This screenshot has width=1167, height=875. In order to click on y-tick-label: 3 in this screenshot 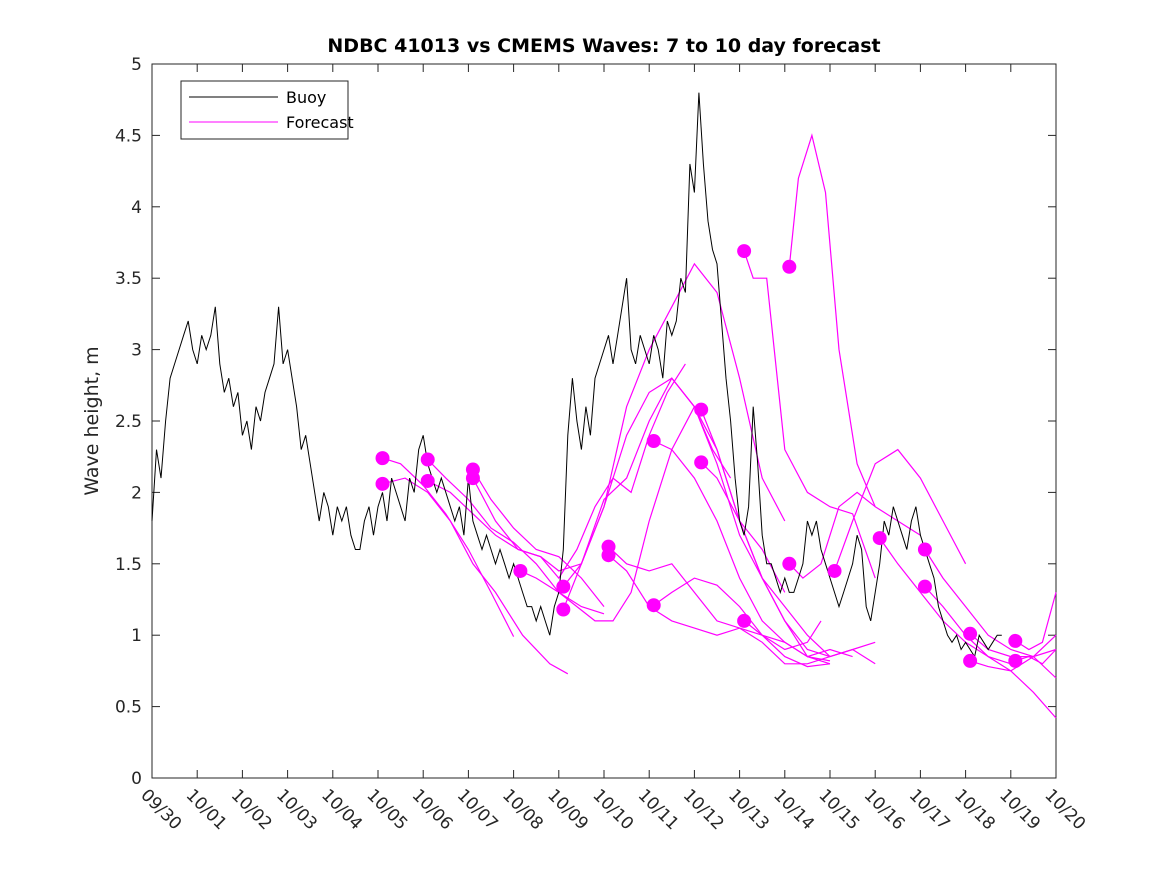, I will do `click(136, 351)`.